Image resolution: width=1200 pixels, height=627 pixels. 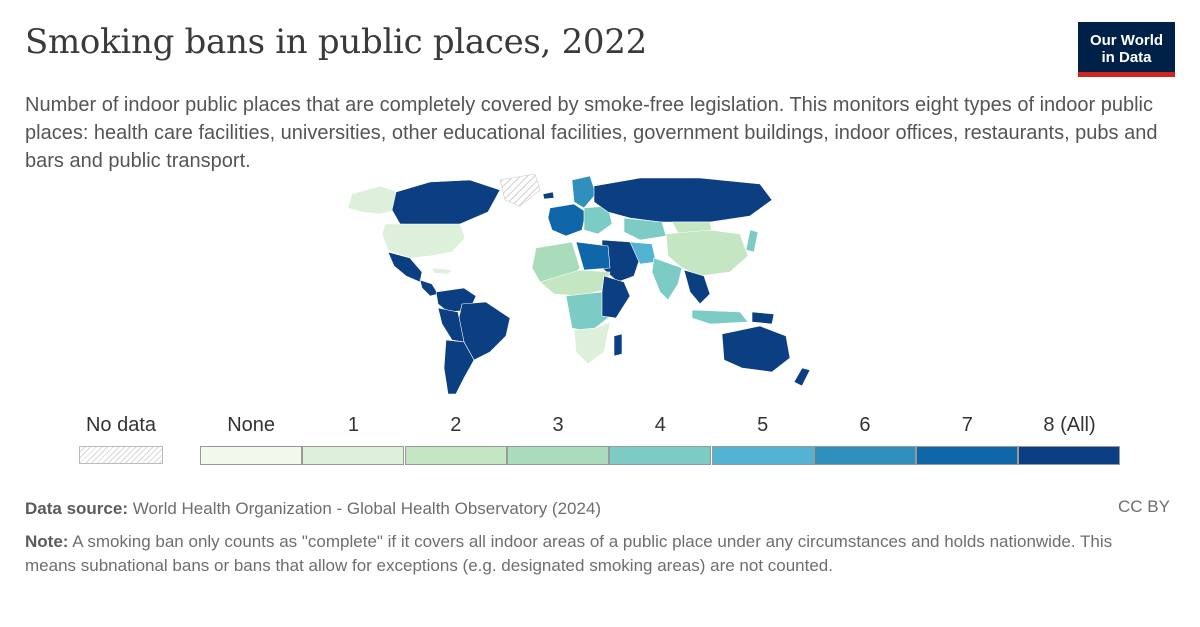 I want to click on license-label: CC BY, so click(x=1144, y=506).